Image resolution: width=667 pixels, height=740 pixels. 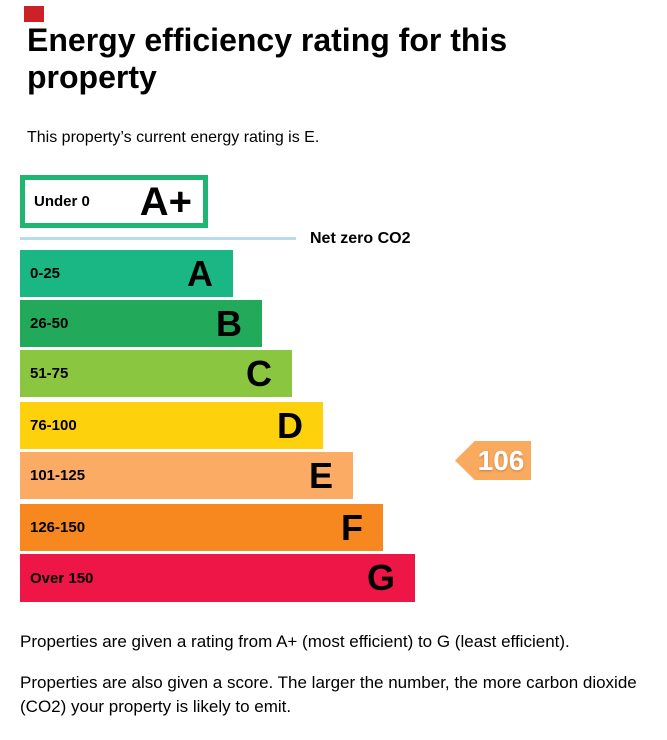 I want to click on band-letter: D, so click(x=290, y=425).